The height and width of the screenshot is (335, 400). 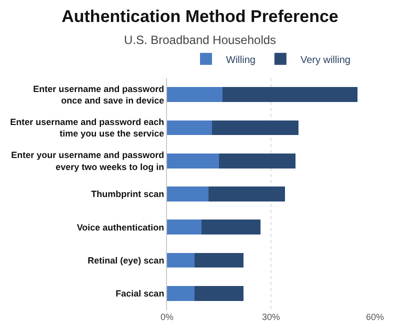 What do you see at coordinates (140, 293) in the screenshot?
I see `y-tick-label: Facial scan` at bounding box center [140, 293].